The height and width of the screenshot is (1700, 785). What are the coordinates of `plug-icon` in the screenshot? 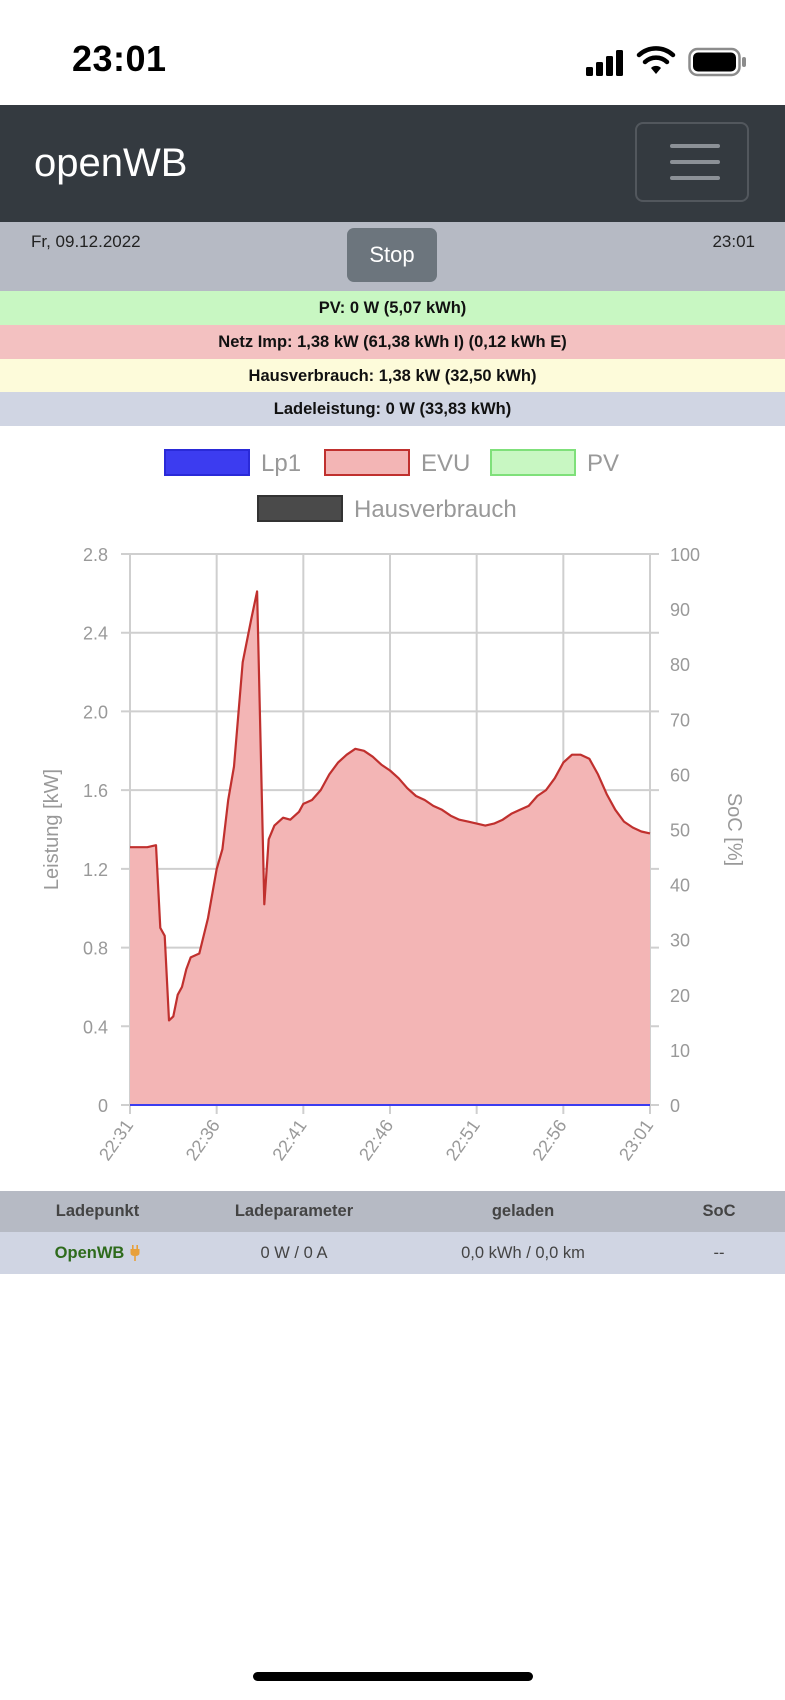 It's located at (135, 1253).